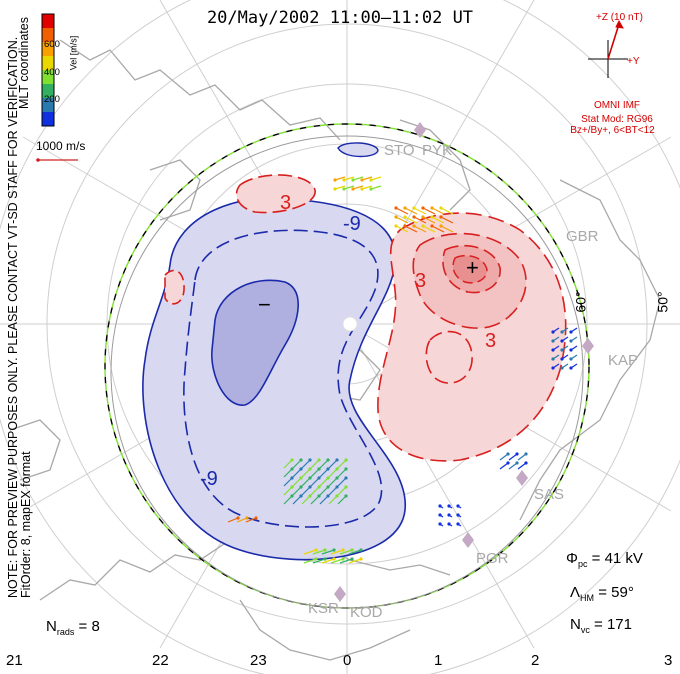 The image size is (680, 674). What do you see at coordinates (585, 630) in the screenshot?
I see `nvc-subscript: vc` at bounding box center [585, 630].